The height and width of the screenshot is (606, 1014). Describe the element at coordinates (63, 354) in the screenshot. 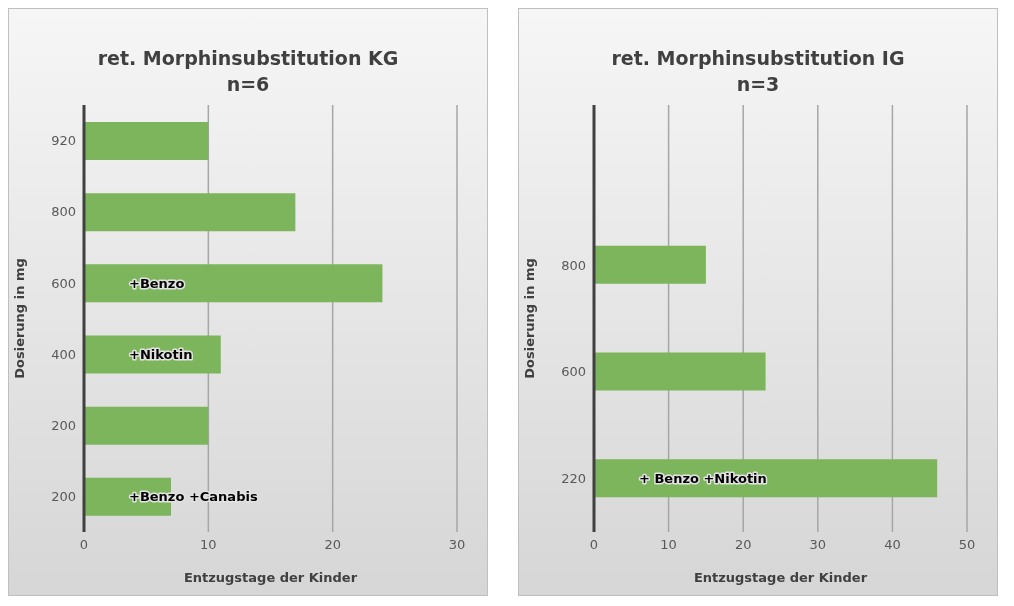

I see `y-tick-label: 400` at that location.